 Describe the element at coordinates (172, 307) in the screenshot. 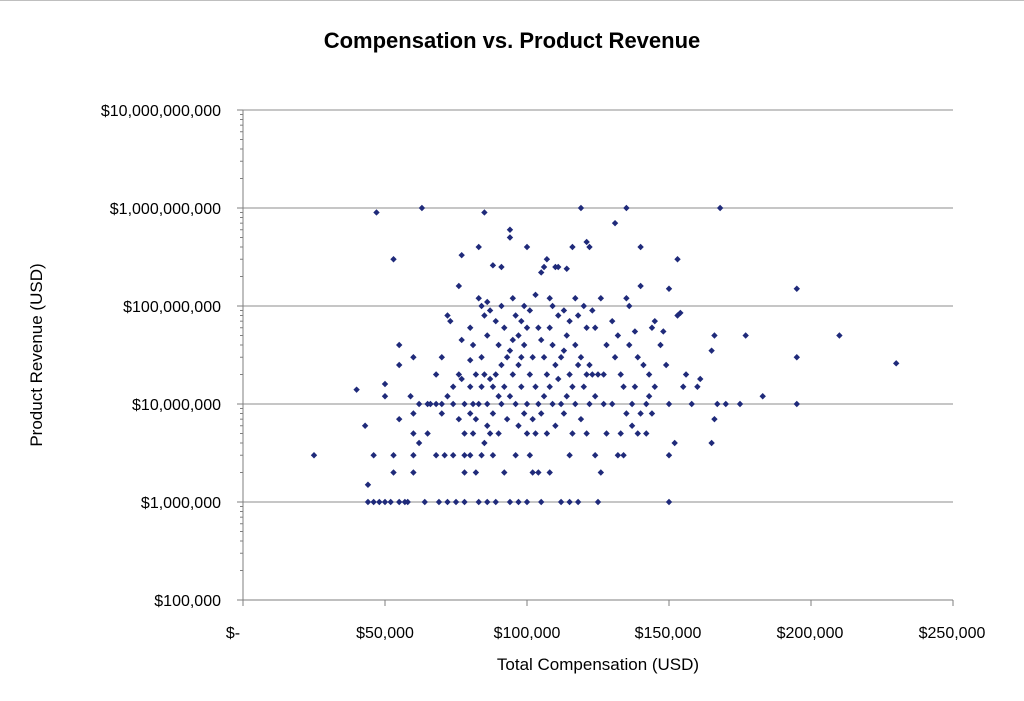

I see `y-tick-label: $100,000,000` at that location.